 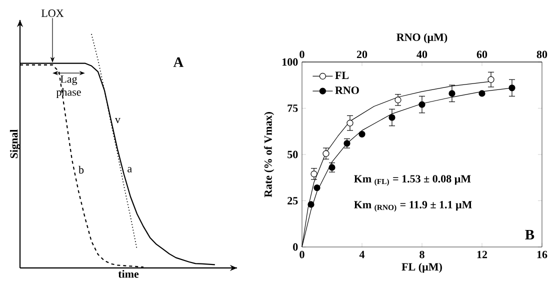 What do you see at coordinates (130, 169) in the screenshot?
I see `series-label: a` at bounding box center [130, 169].